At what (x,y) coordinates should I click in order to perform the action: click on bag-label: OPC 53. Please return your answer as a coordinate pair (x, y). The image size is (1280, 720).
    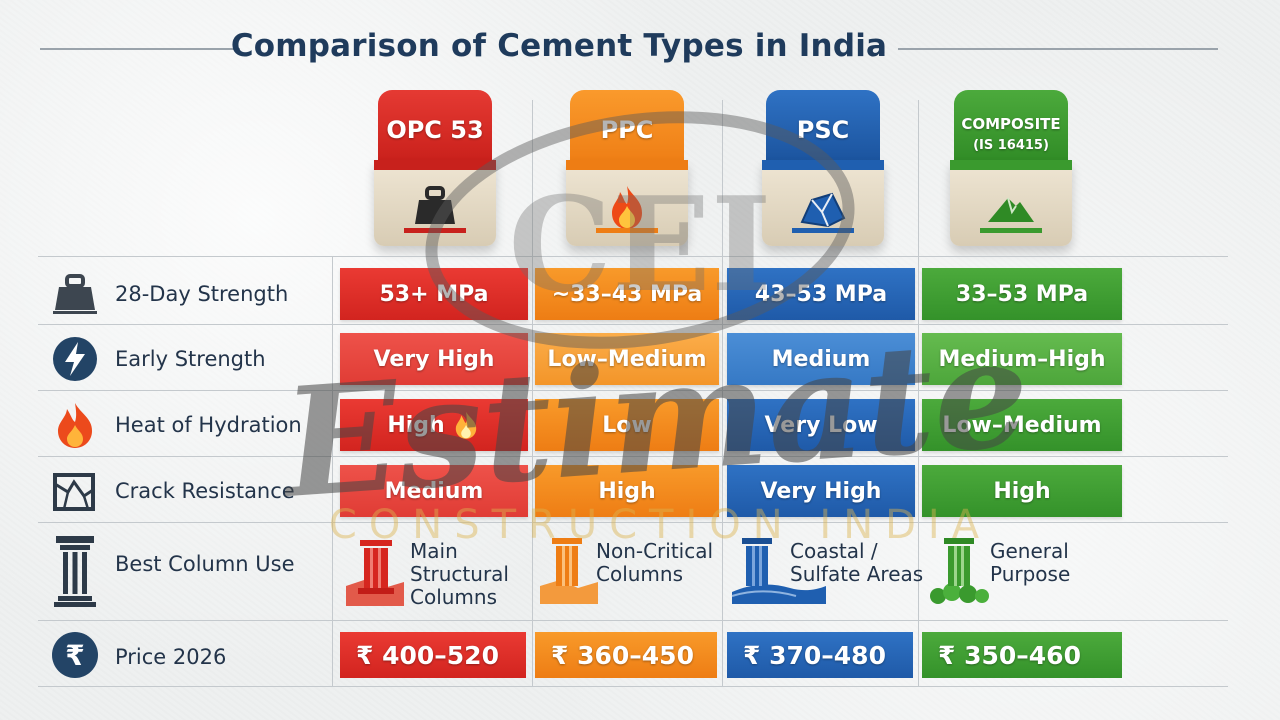
    Looking at the image, I should click on (435, 130).